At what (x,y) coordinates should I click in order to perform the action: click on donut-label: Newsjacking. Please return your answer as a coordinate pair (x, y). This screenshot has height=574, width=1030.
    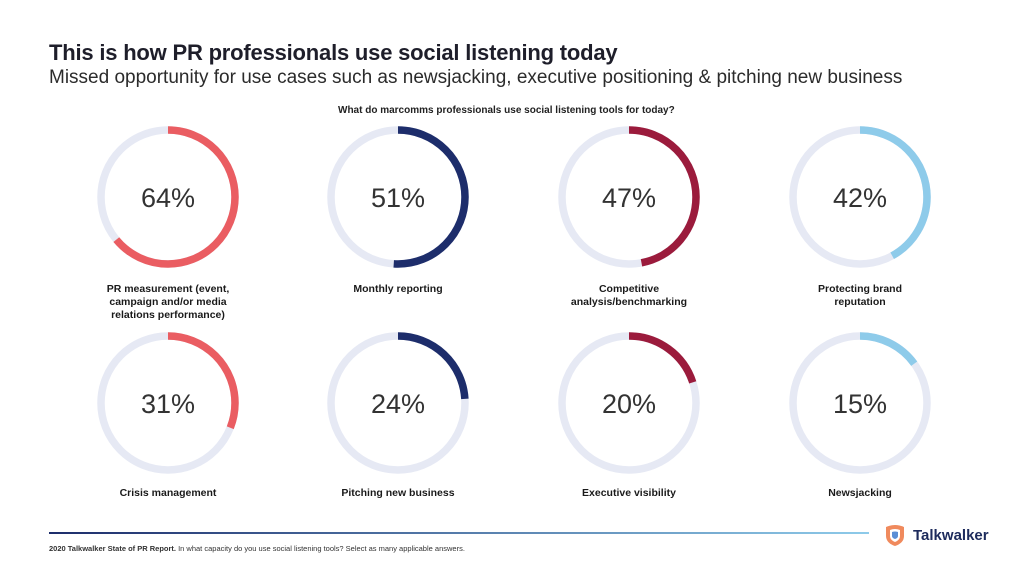
    Looking at the image, I should click on (860, 493).